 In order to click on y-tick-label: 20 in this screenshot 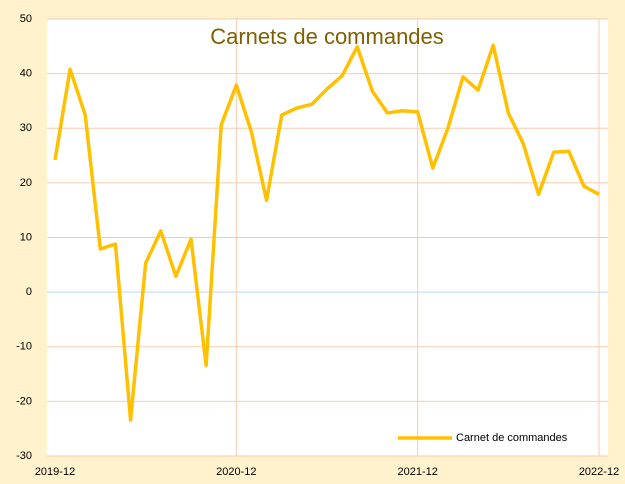, I will do `click(26, 183)`.